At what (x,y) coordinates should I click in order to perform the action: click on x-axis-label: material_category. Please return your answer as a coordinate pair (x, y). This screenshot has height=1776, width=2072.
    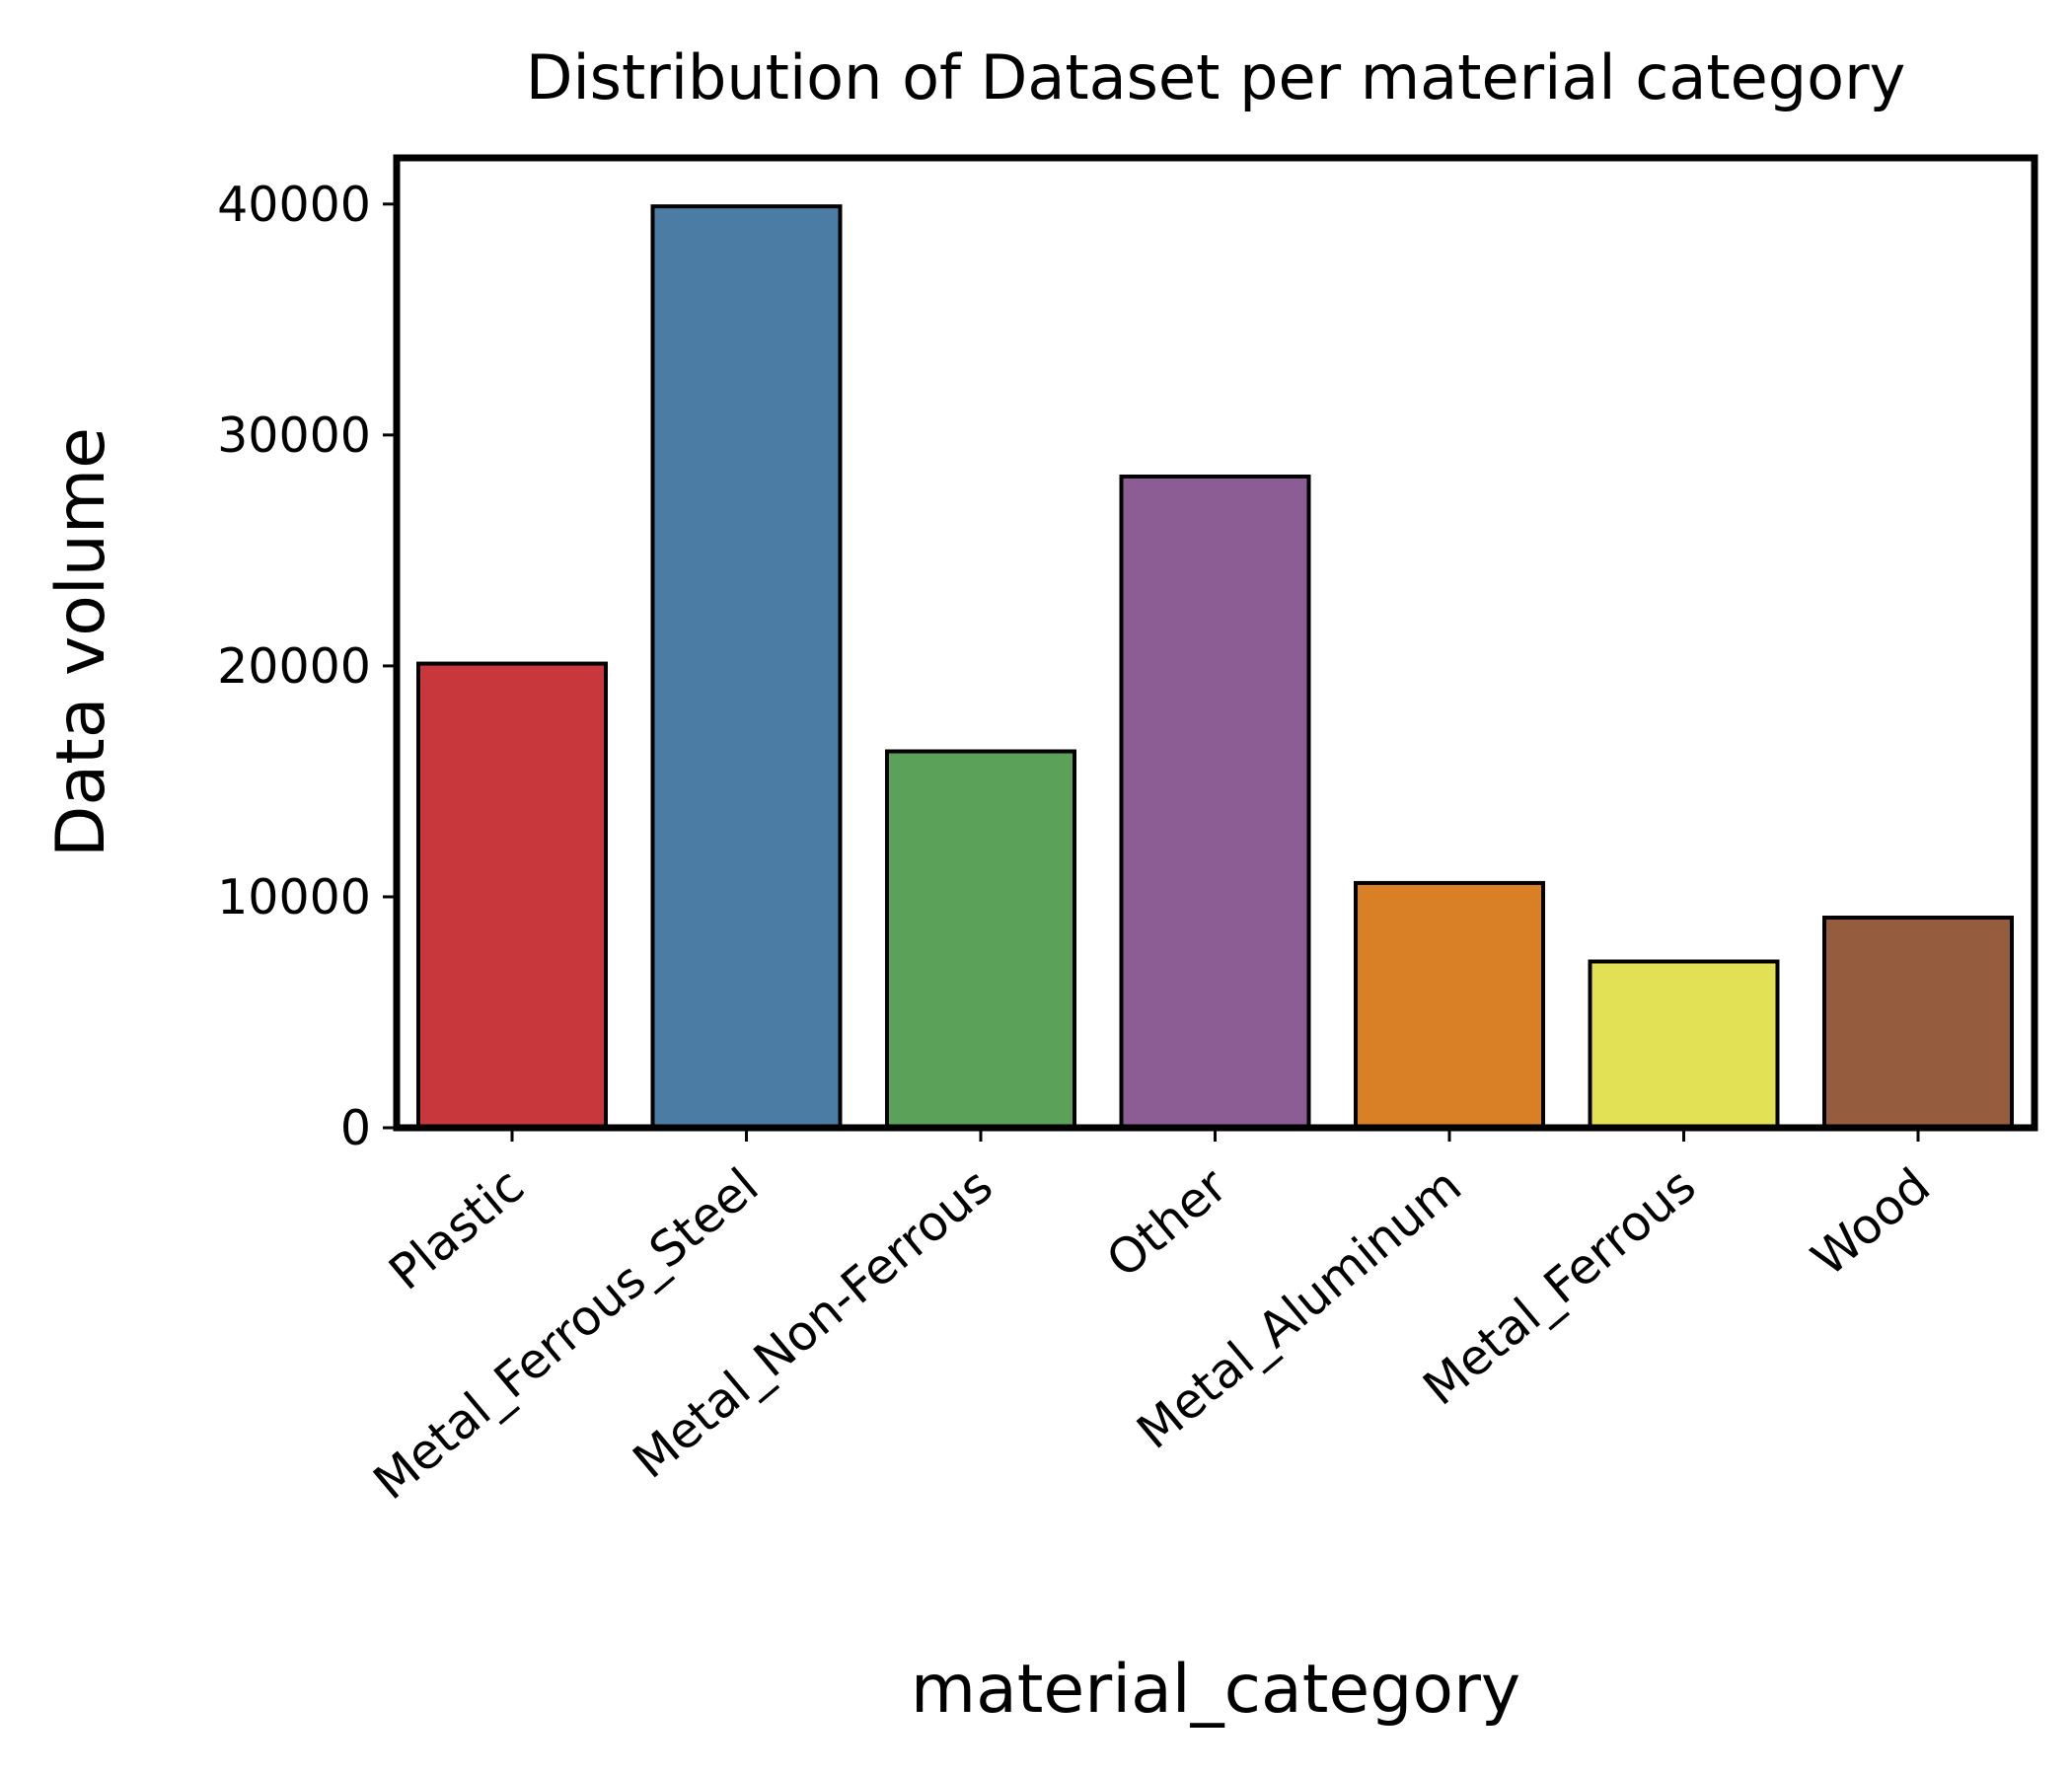
    Looking at the image, I should click on (1216, 1690).